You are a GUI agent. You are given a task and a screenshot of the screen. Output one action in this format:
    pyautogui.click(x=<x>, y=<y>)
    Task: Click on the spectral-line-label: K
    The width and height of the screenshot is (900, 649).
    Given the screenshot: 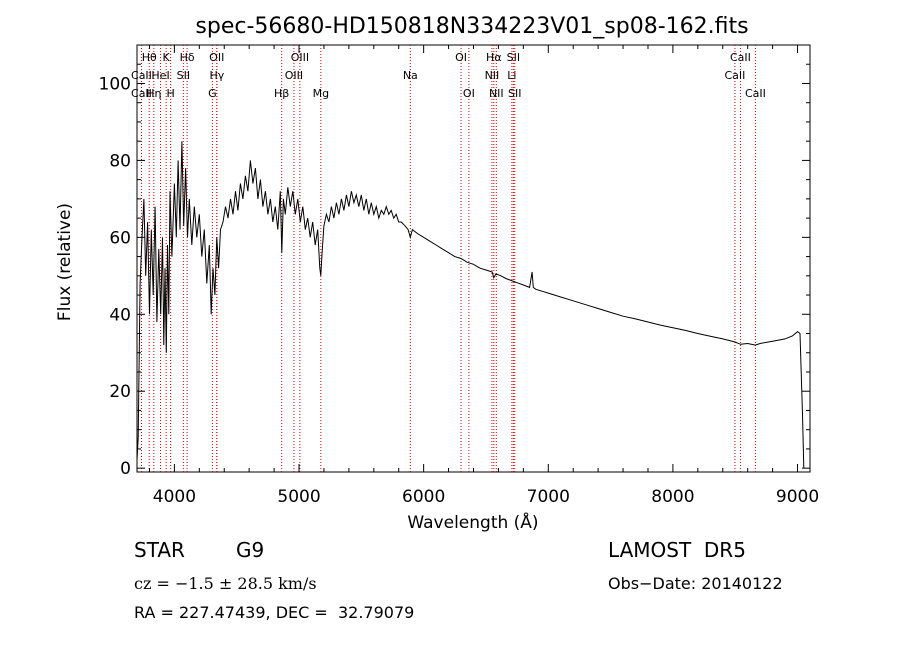 What is the action you would take?
    pyautogui.click(x=167, y=57)
    